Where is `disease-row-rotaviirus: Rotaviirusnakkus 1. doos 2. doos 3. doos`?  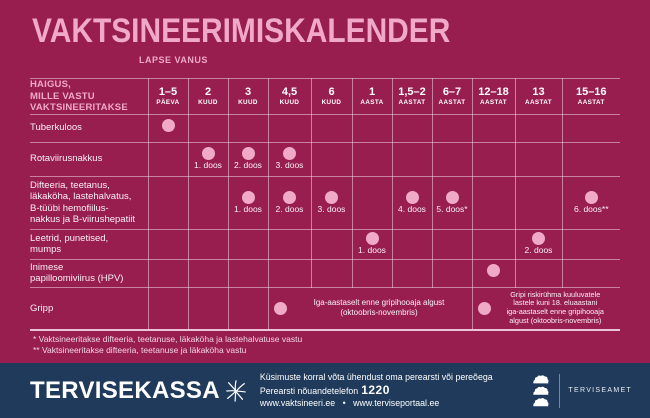
disease-row-rotaviirus: Rotaviirusnakkus 1. doos 2. doos 3. doos is located at coordinates (325, 159).